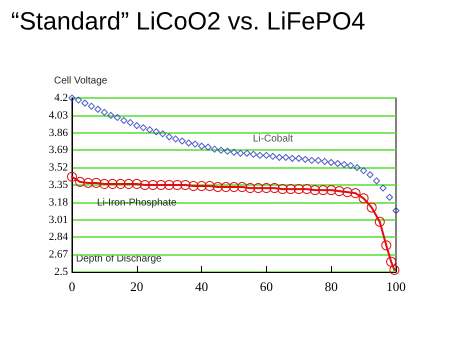  Describe the element at coordinates (81, 81) in the screenshot. I see `y-axis-title: Cell Voltage` at that location.